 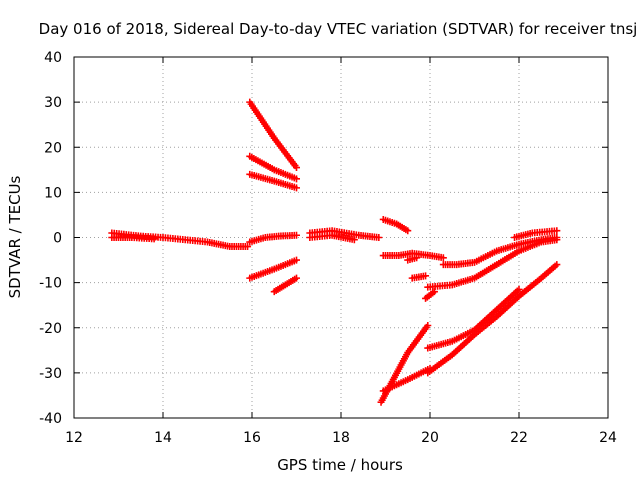 What do you see at coordinates (340, 465) in the screenshot?
I see `x-axis-label: GPS time / hours` at bounding box center [340, 465].